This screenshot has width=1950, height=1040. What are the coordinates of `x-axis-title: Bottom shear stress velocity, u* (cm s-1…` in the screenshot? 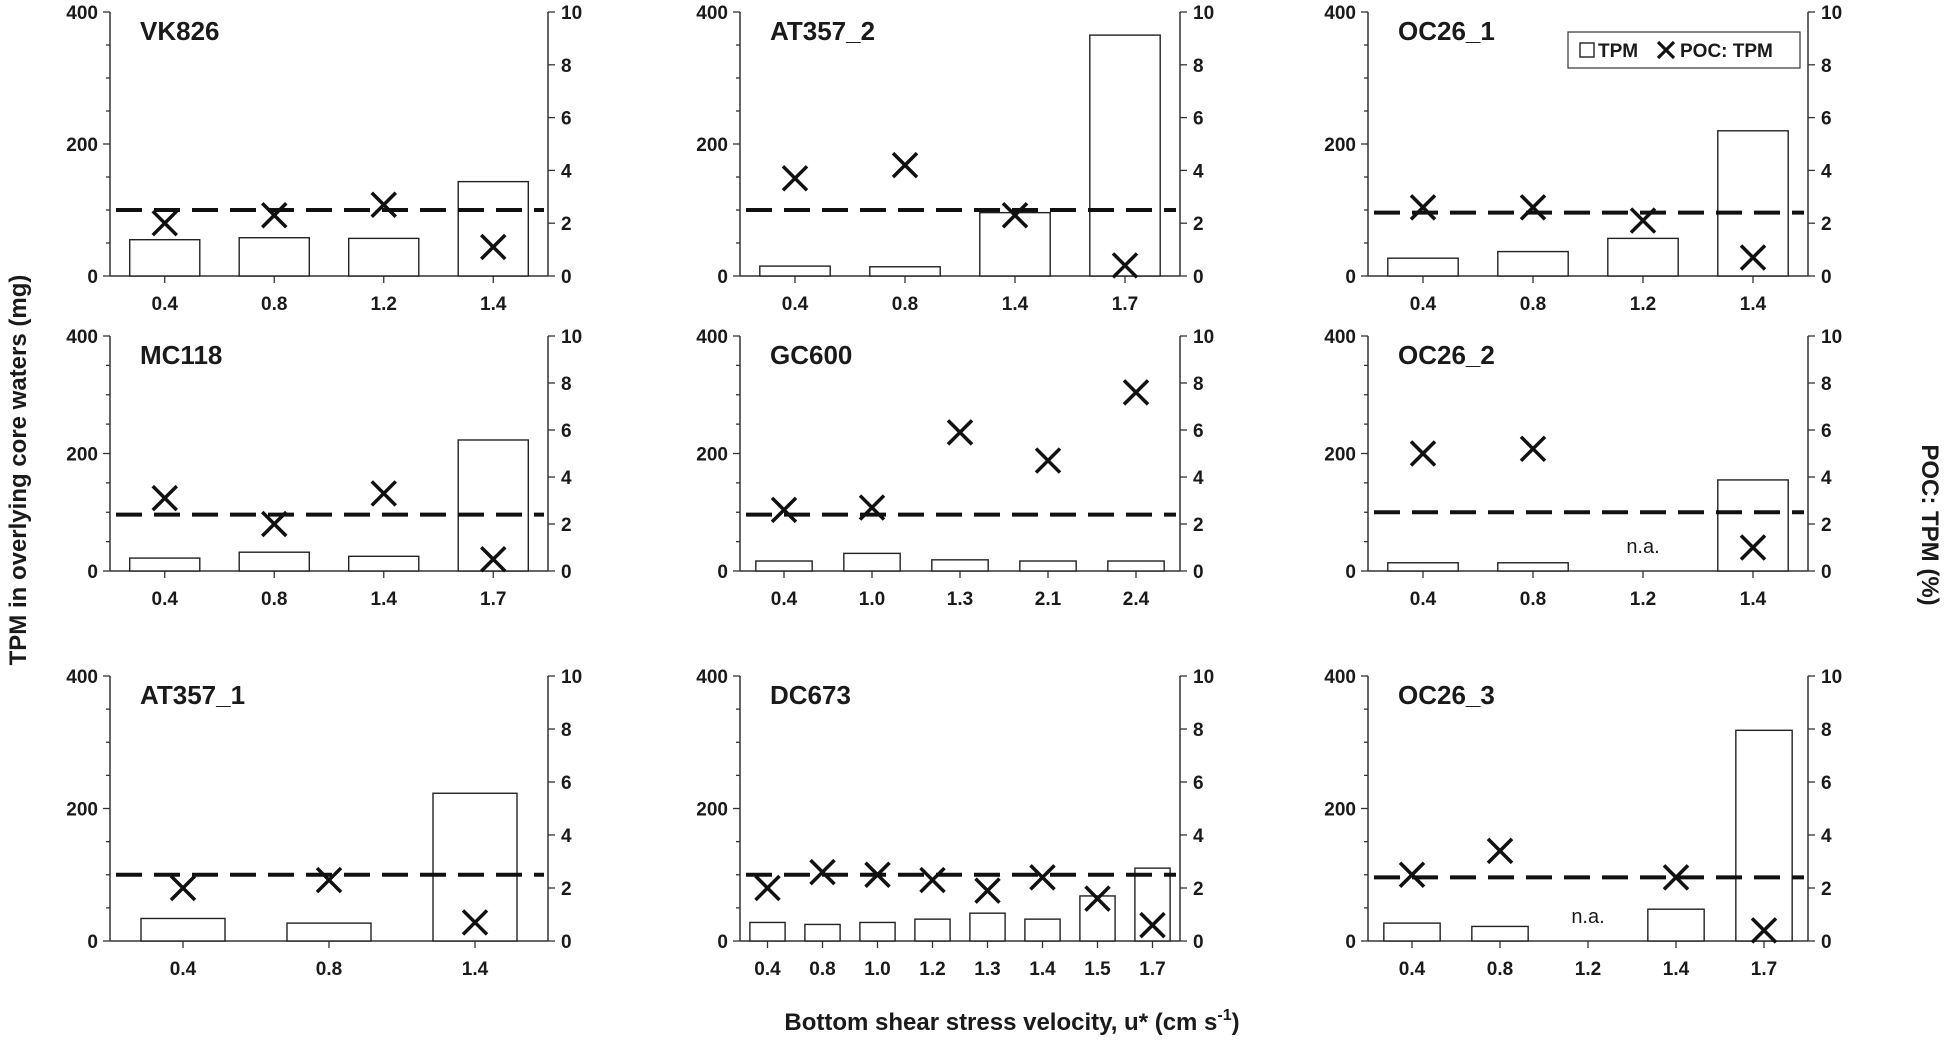 It's located at (1011, 1021).